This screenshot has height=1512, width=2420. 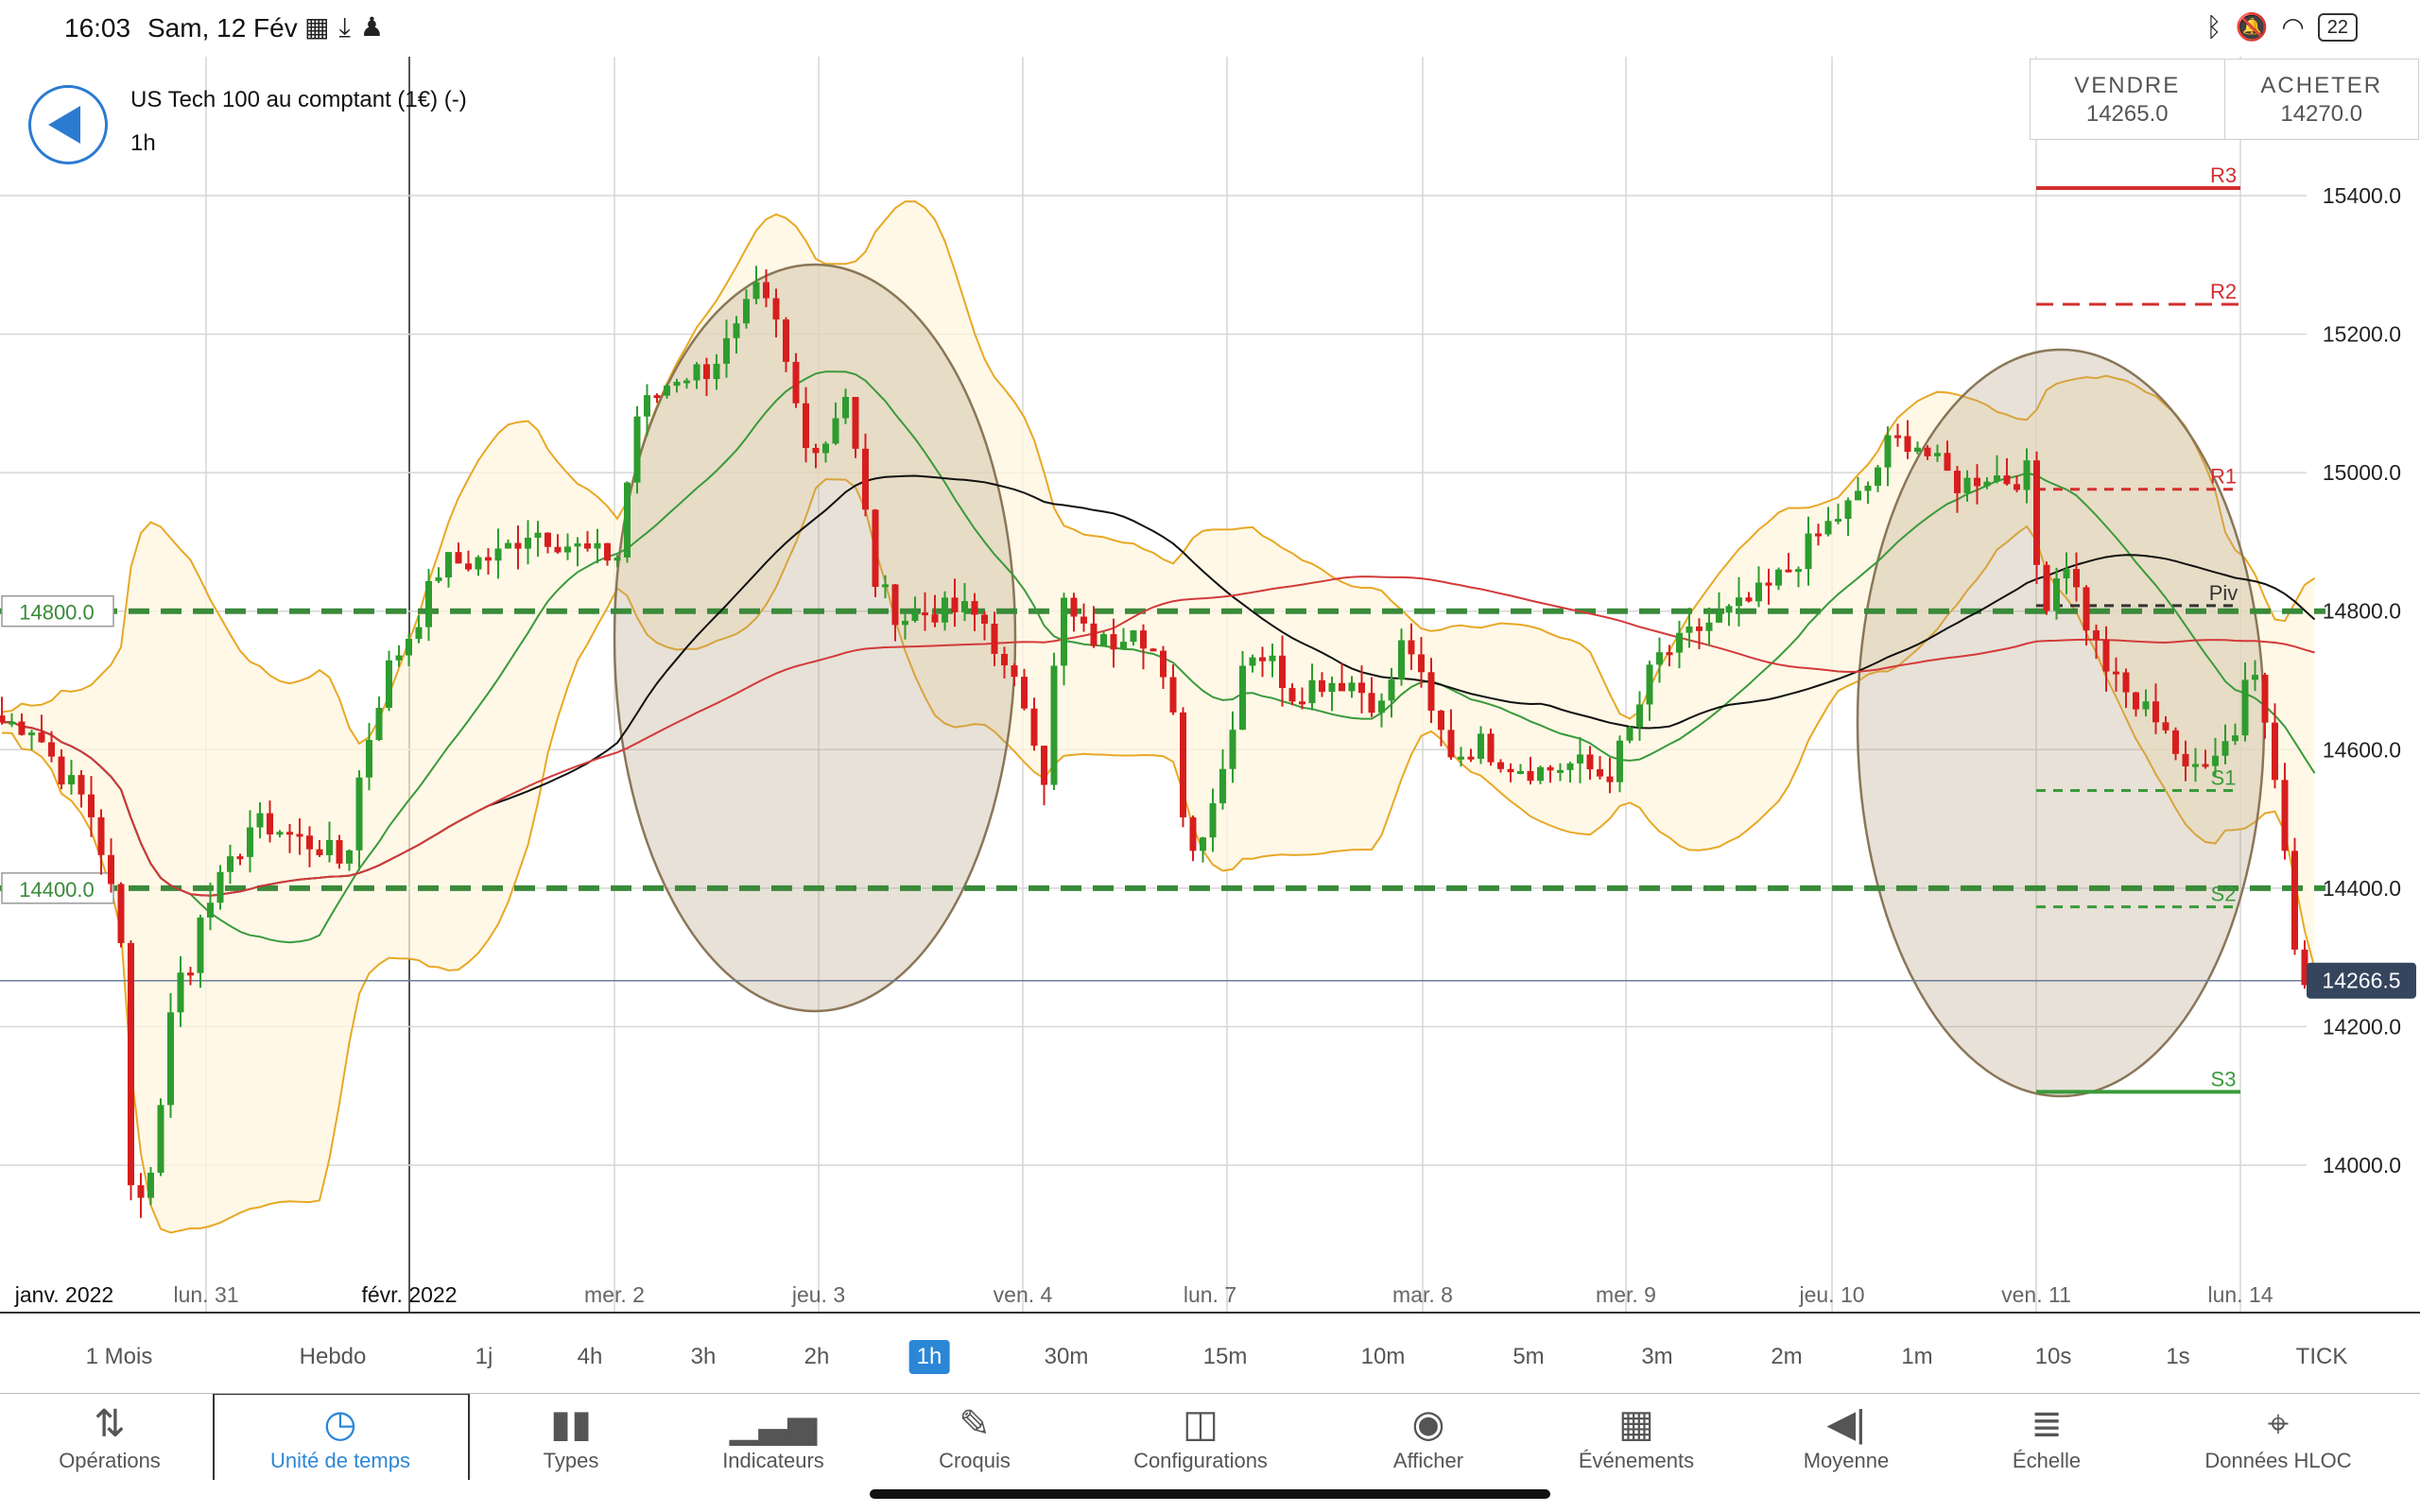 What do you see at coordinates (321, 27) in the screenshot?
I see `gallery-icon: ▦` at bounding box center [321, 27].